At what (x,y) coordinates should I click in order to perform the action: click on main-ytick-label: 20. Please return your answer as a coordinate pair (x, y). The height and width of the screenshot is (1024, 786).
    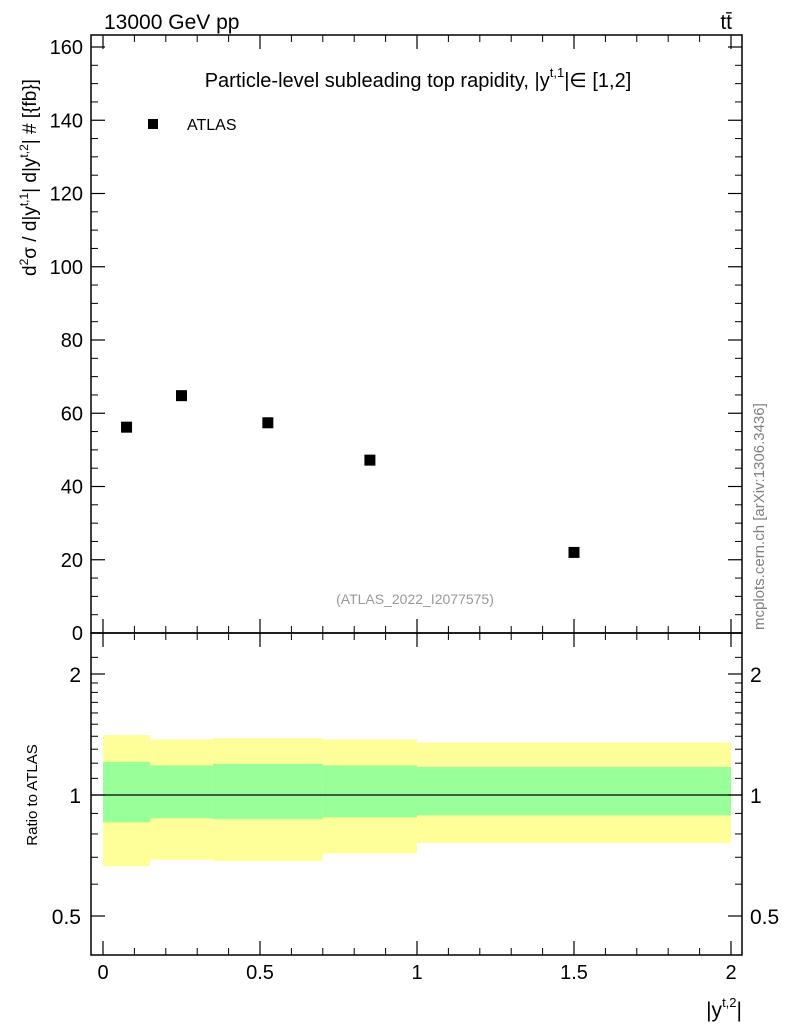
    Looking at the image, I should click on (72, 561).